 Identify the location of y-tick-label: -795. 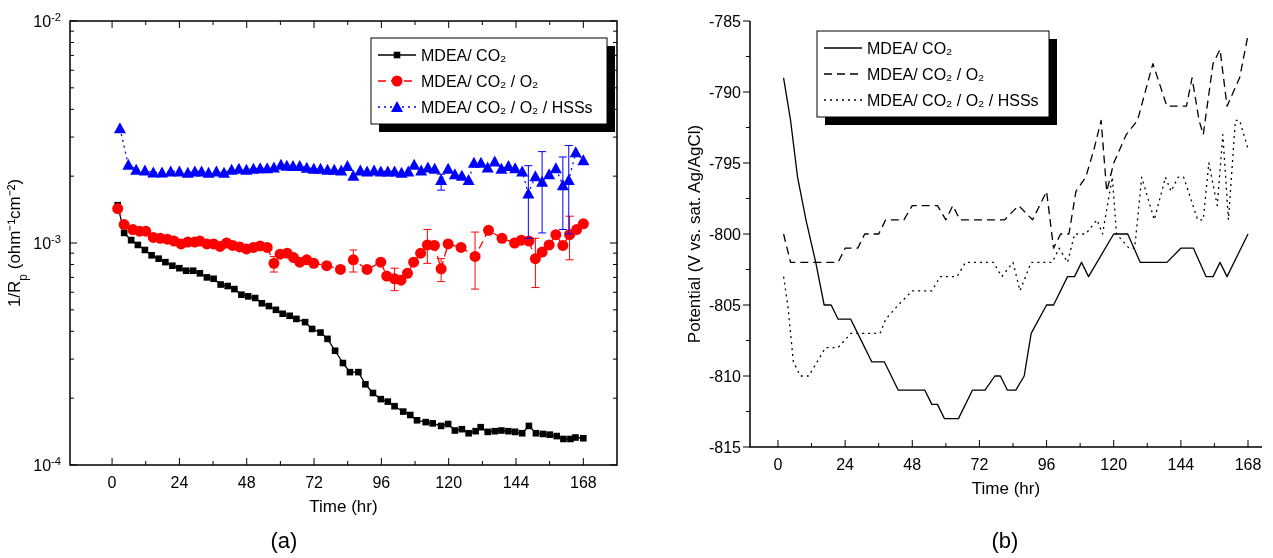
(725, 163).